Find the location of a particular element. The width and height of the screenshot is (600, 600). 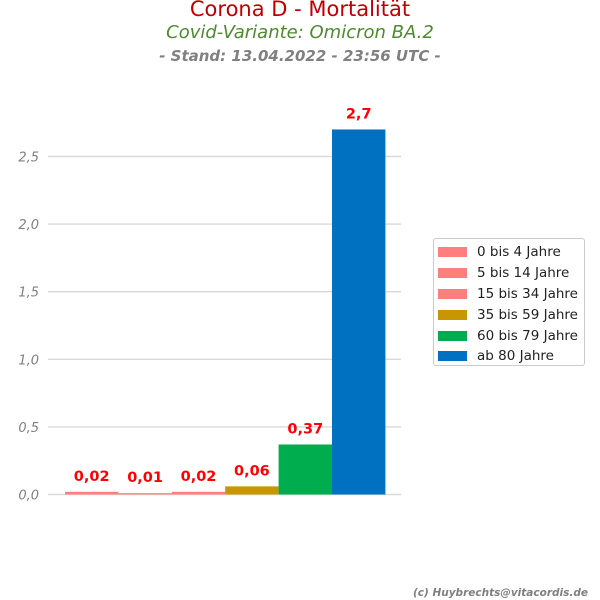

y-tick-label: 0,0 is located at coordinates (28, 496).